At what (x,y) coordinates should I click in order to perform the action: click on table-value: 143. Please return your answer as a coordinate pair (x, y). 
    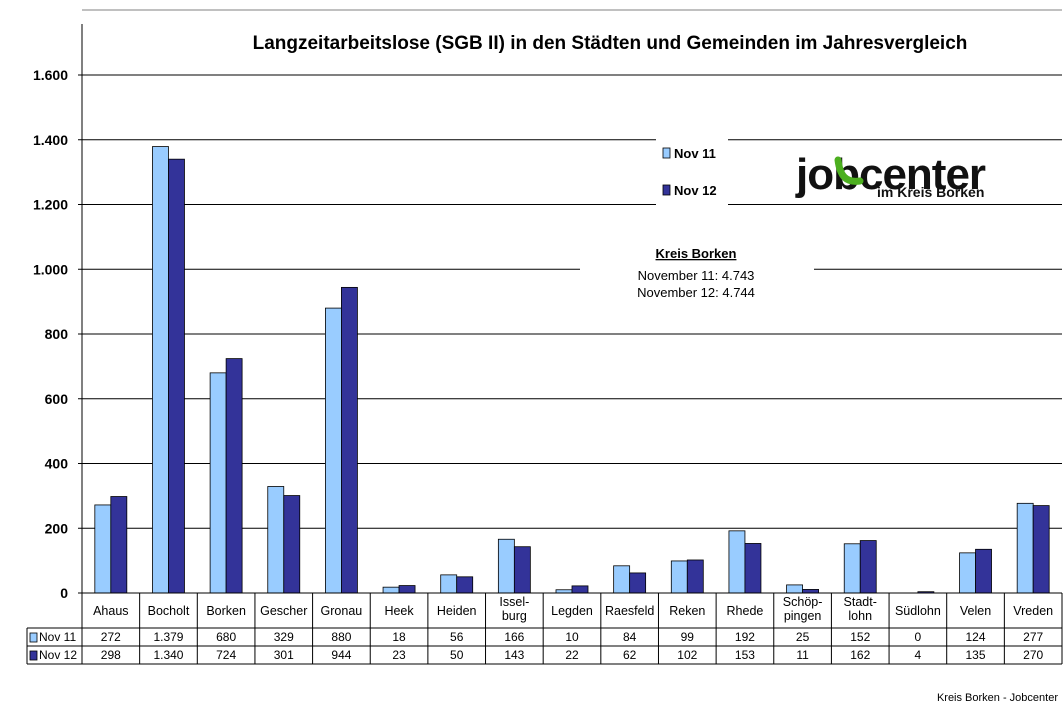
    Looking at the image, I should click on (514, 655).